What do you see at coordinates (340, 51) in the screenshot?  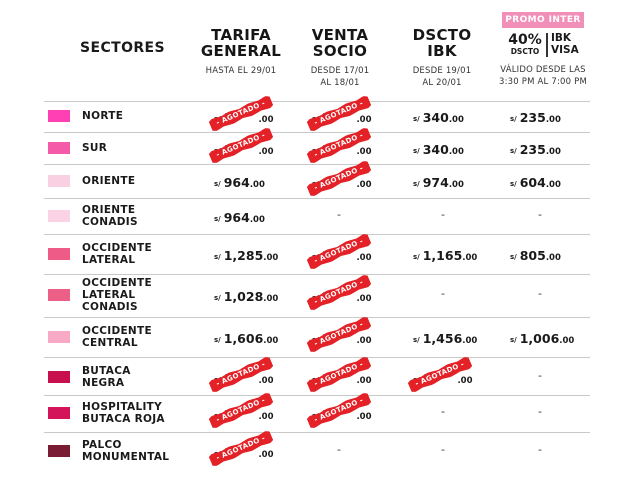 I see `header-title-line2: SOCIO` at bounding box center [340, 51].